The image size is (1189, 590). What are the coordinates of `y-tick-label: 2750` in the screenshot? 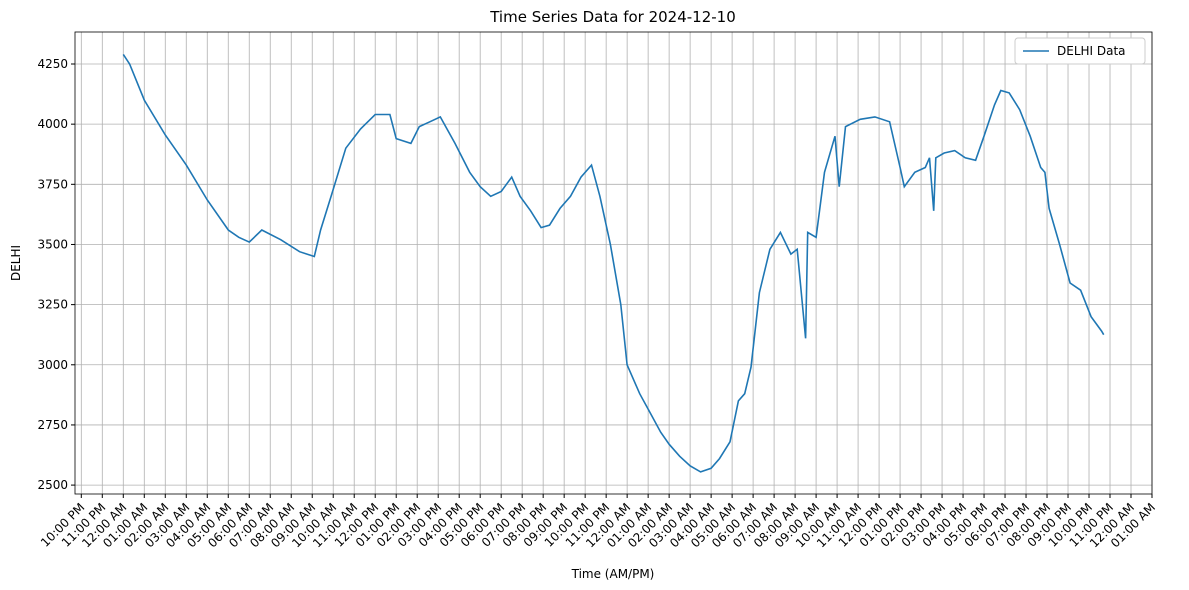 It's located at (52, 425).